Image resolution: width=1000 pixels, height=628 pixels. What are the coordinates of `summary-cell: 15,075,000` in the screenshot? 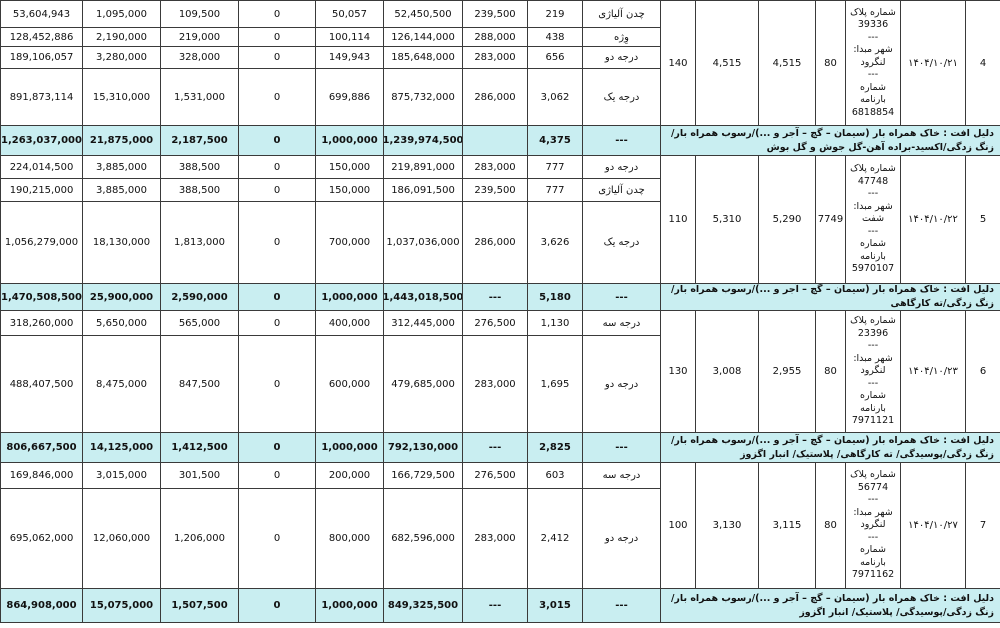 It's located at (121, 605).